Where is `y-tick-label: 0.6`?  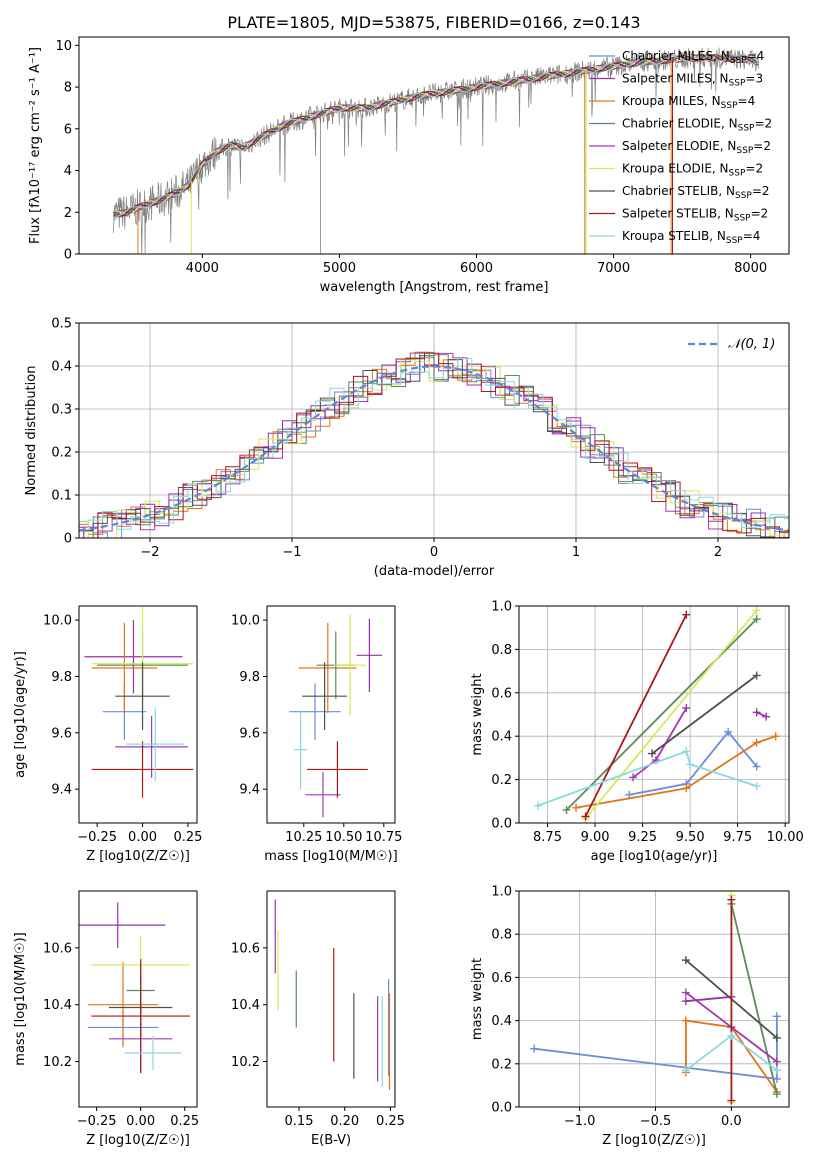 y-tick-label: 0.6 is located at coordinates (501, 693).